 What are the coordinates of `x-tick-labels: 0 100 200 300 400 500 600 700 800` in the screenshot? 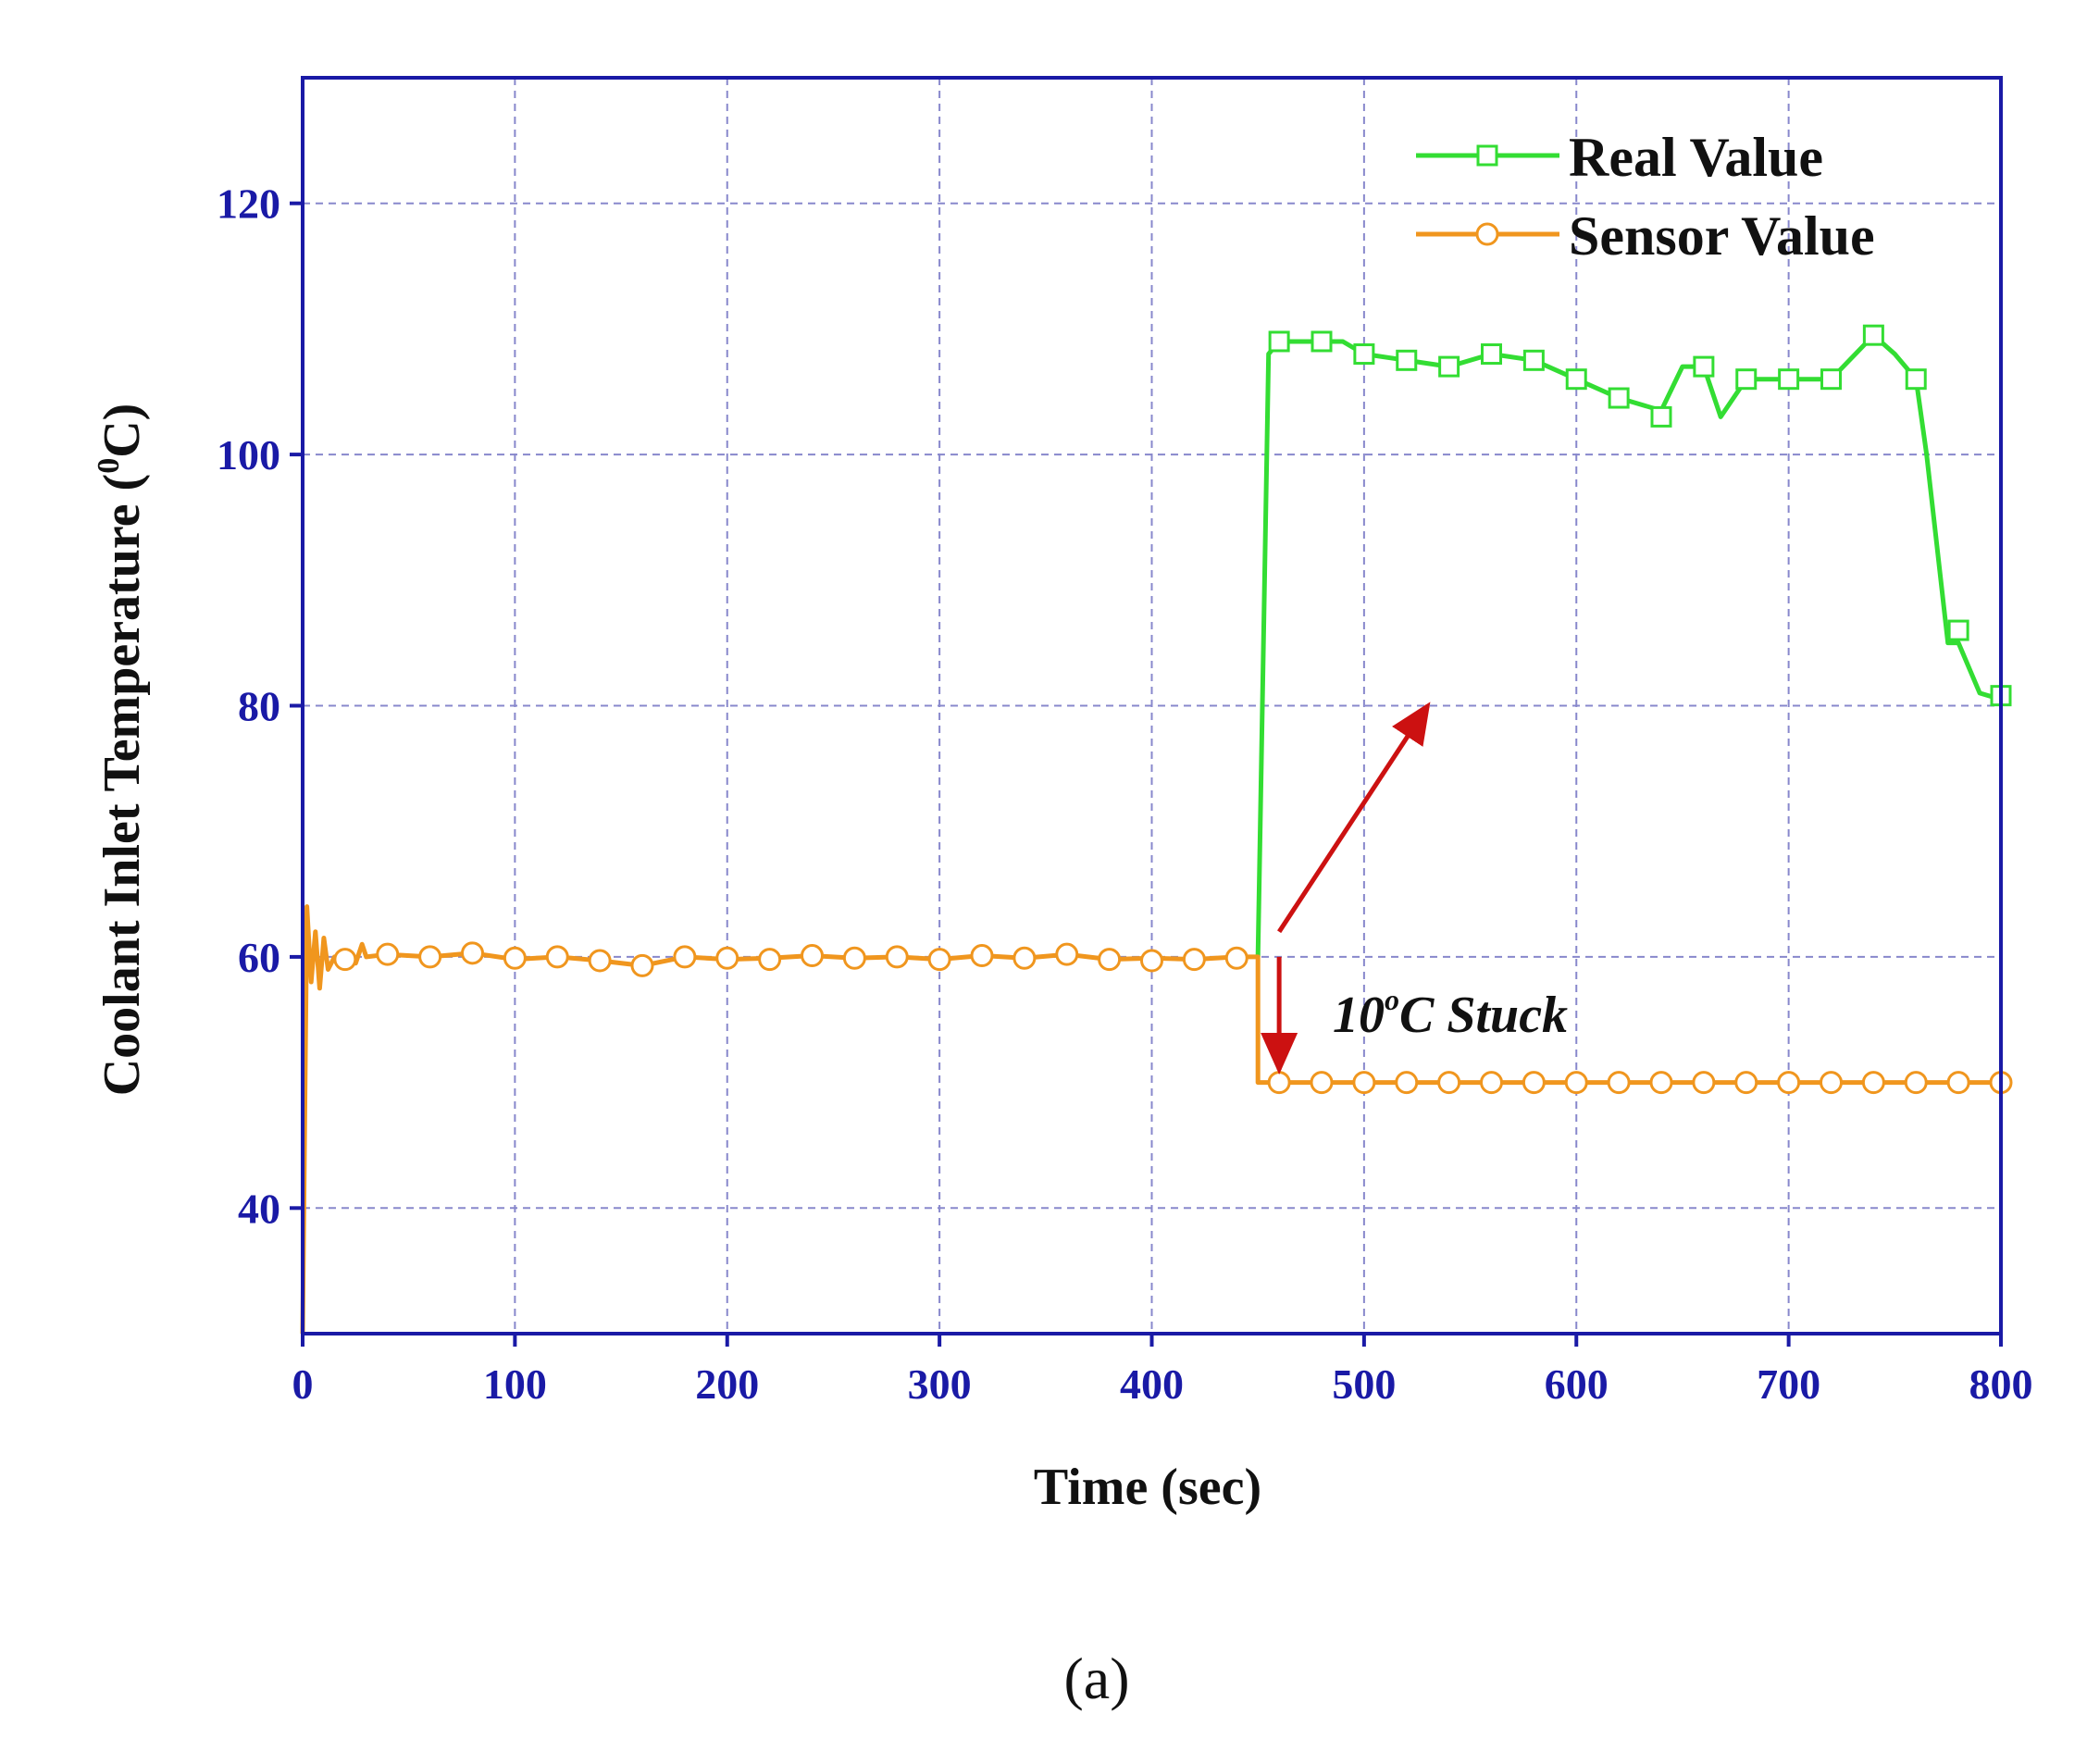 It's located at (1163, 1384).